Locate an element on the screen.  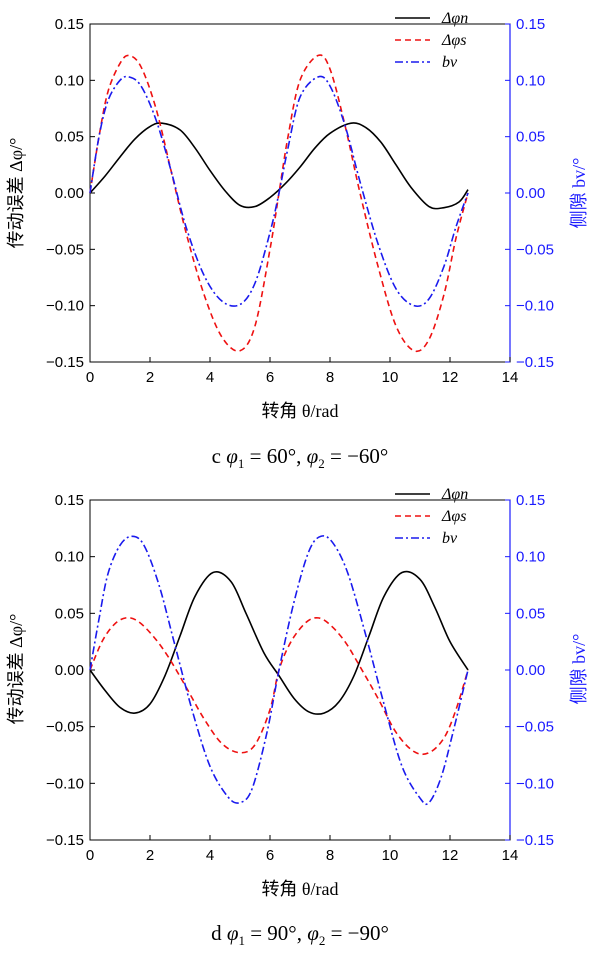
panel-caption: d φ1 = 90°, φ2 = −90° is located at coordinates (300, 934).